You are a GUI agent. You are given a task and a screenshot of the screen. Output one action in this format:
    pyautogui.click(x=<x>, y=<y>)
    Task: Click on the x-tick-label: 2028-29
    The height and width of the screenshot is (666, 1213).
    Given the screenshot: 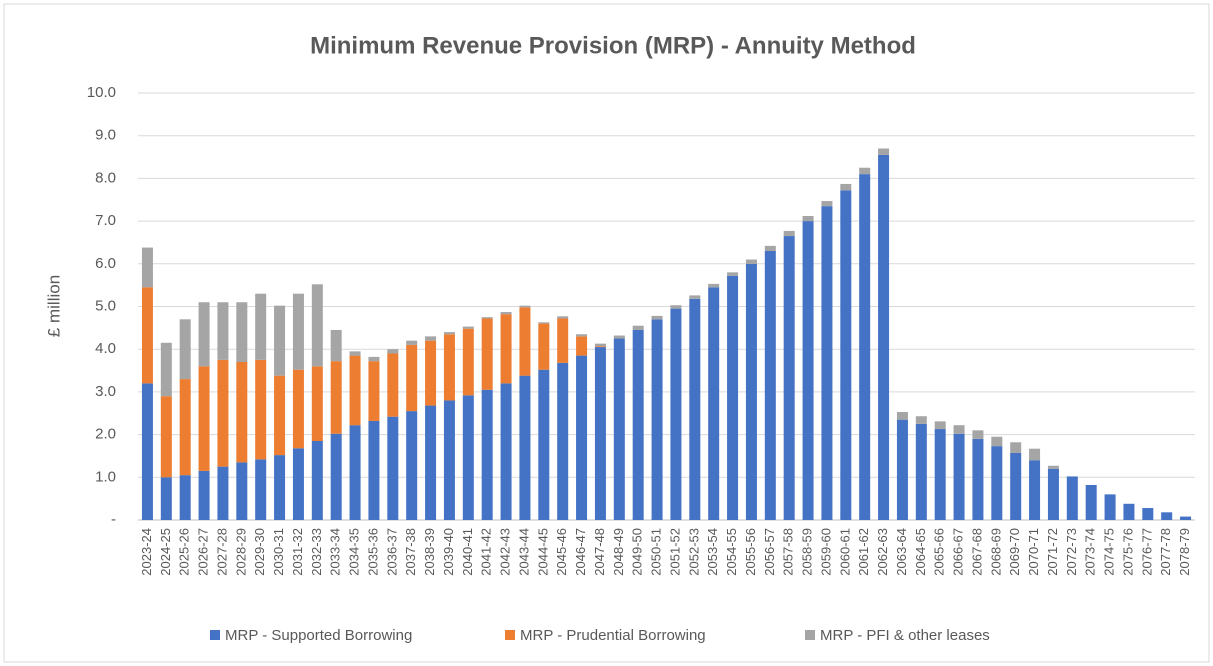 What is the action you would take?
    pyautogui.click(x=240, y=552)
    